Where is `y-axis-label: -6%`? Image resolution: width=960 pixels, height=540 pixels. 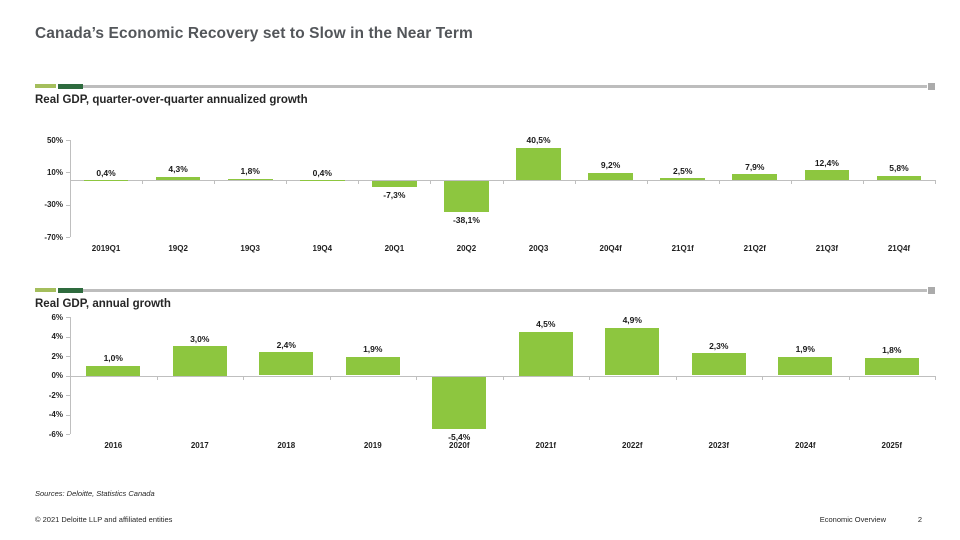 y-axis-label: -6% is located at coordinates (55, 434).